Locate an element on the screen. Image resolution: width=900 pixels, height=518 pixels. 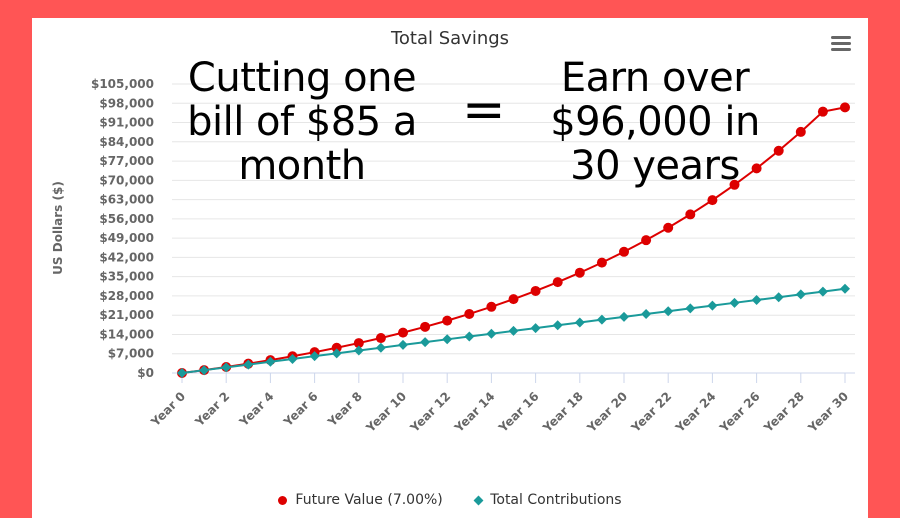
x-tick-label: Year 6 is located at coordinates (300, 409).